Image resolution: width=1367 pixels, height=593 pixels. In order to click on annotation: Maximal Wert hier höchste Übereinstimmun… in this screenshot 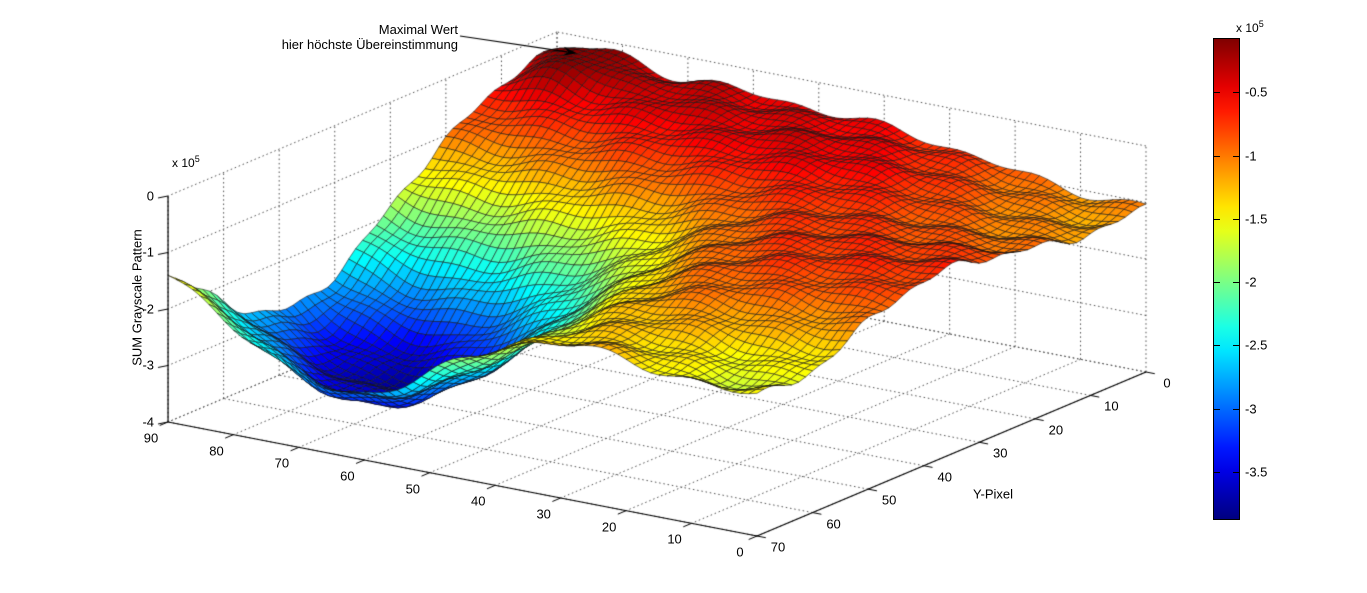, I will do `click(370, 37)`.